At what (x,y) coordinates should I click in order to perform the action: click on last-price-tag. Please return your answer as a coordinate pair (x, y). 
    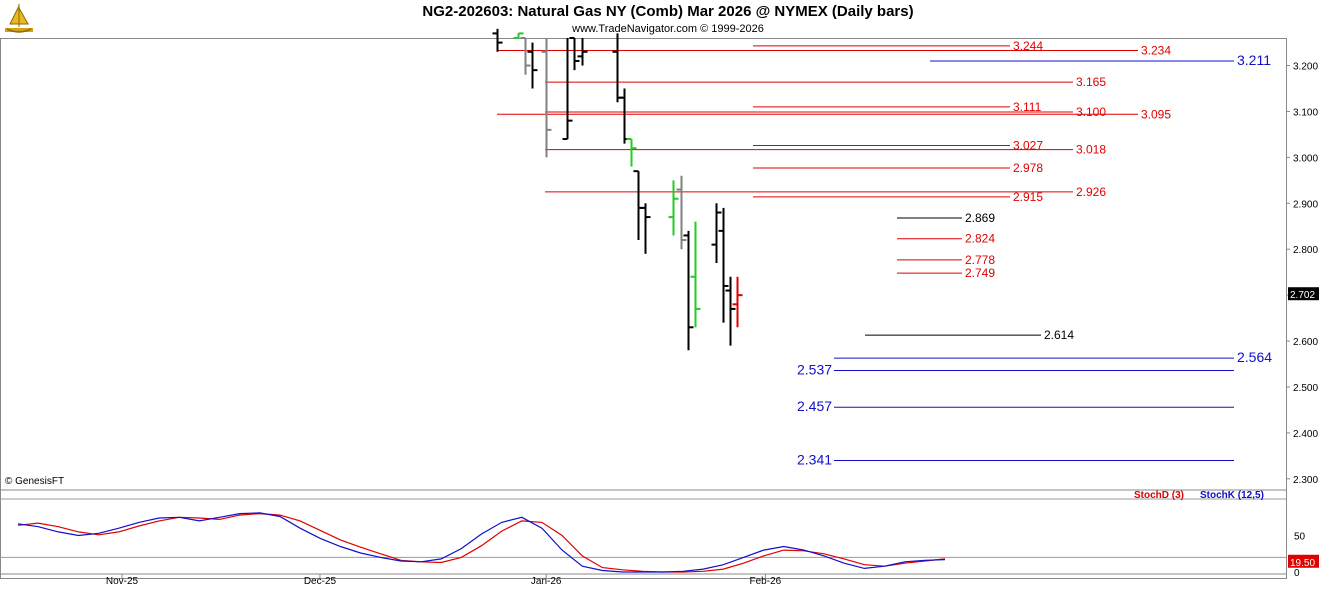
    Looking at the image, I should click on (1303, 294).